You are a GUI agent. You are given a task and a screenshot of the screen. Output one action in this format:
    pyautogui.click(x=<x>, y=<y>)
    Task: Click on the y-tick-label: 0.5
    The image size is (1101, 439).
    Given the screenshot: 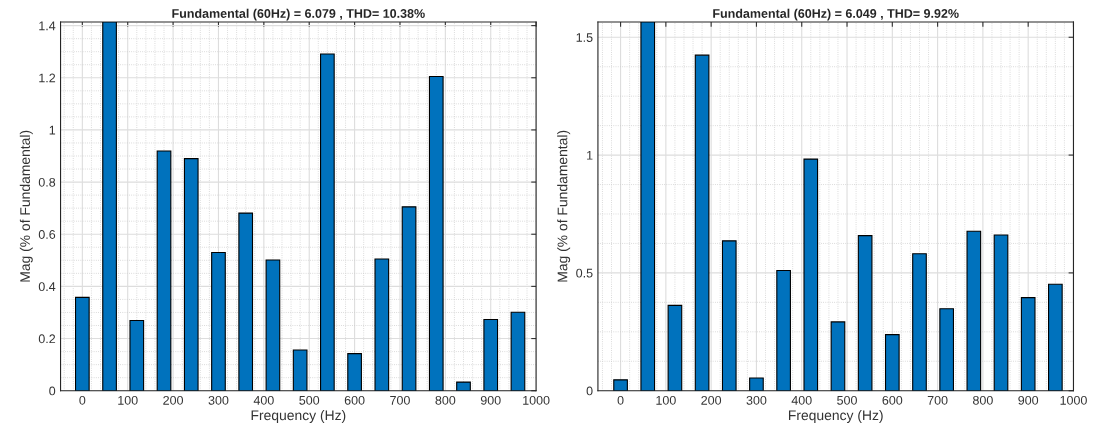 What is the action you would take?
    pyautogui.click(x=584, y=273)
    